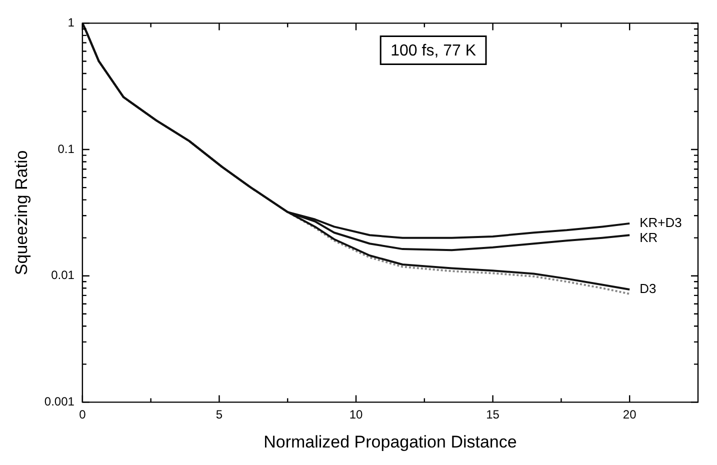  I want to click on x-tick-label: 15, so click(493, 415).